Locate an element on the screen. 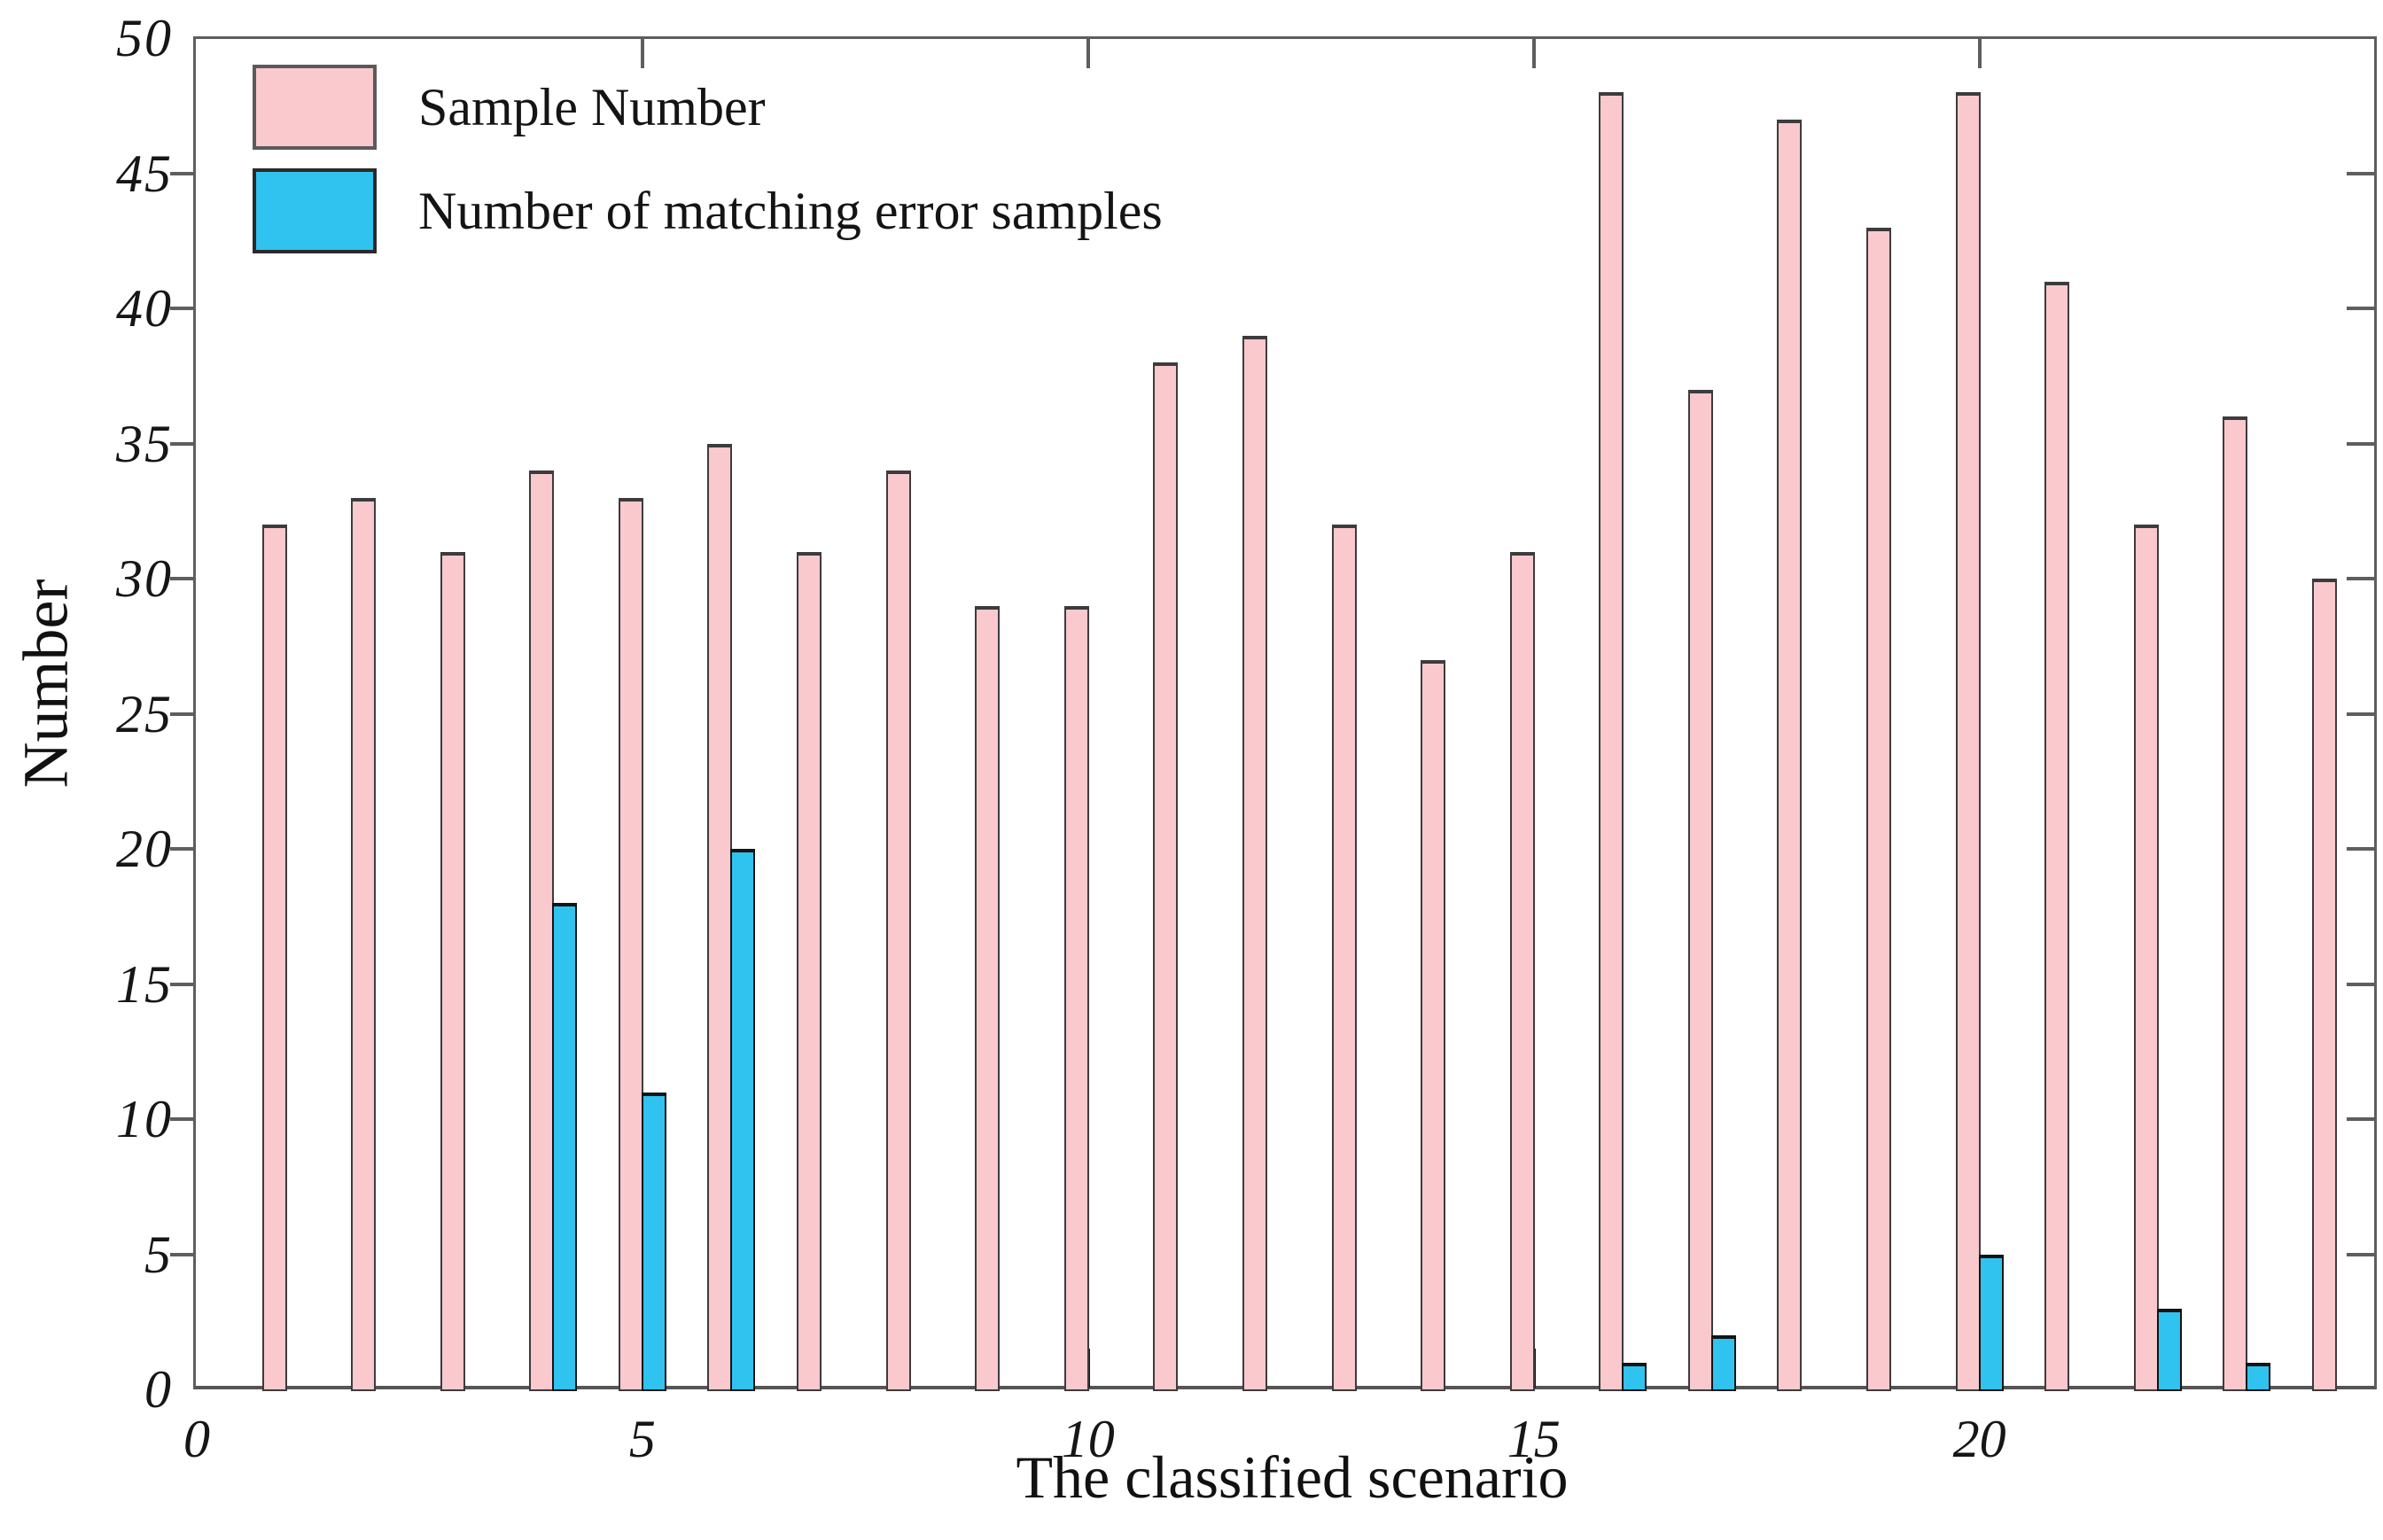  x-tick-label-15: 15 is located at coordinates (1534, 1439).